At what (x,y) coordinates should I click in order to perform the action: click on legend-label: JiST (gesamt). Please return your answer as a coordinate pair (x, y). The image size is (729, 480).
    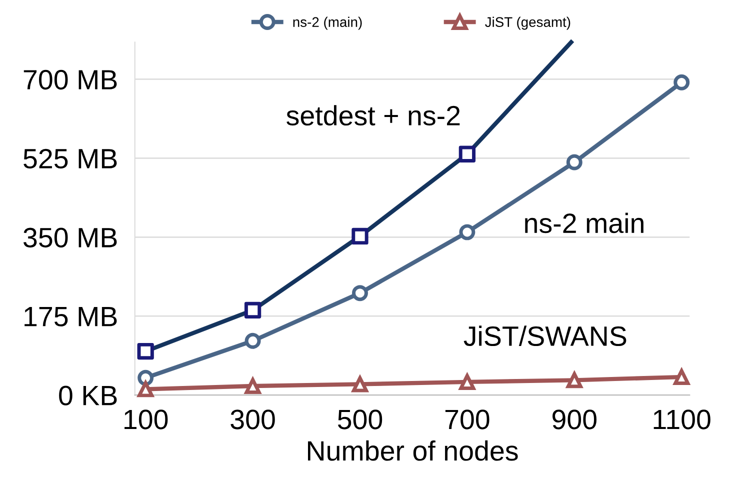
    Looking at the image, I should click on (527, 23).